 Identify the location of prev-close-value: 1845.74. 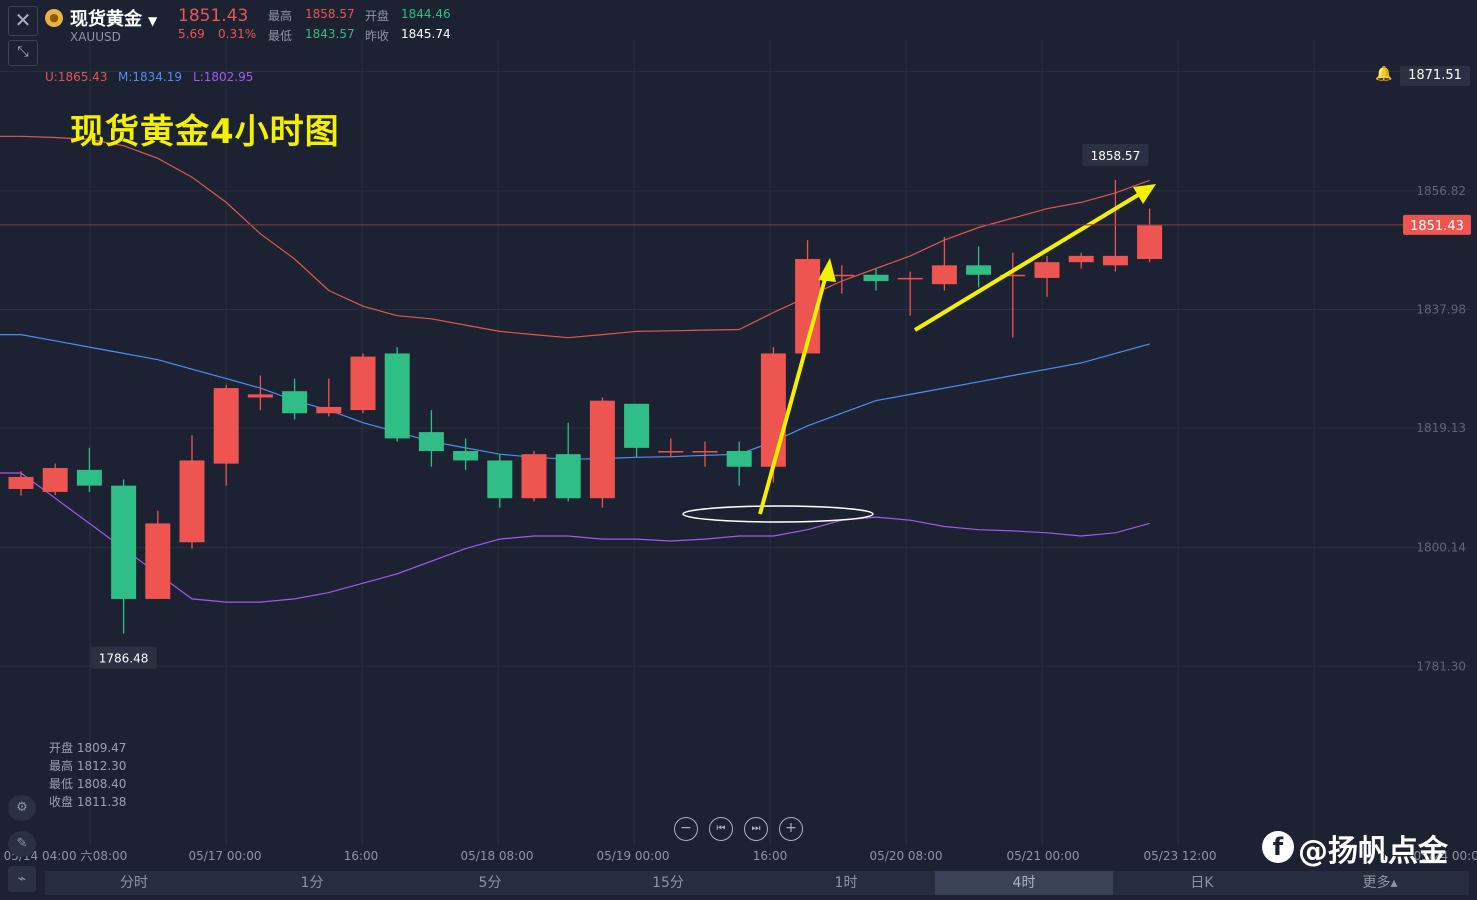
(426, 34).